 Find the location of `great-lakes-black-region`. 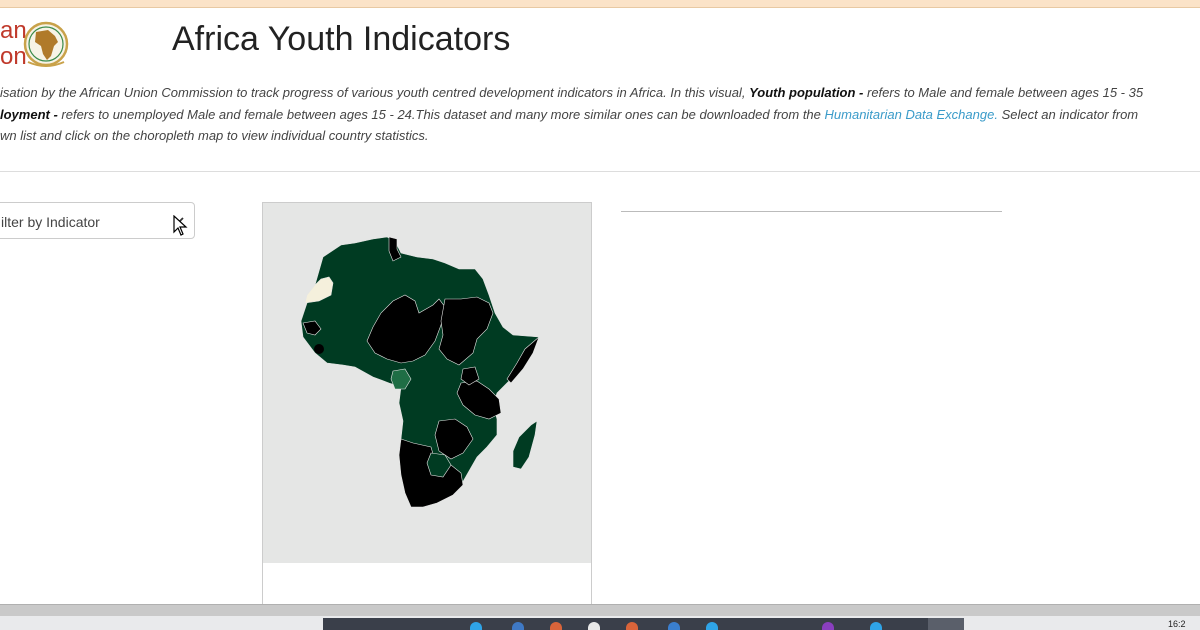

great-lakes-black-region is located at coordinates (470, 376).